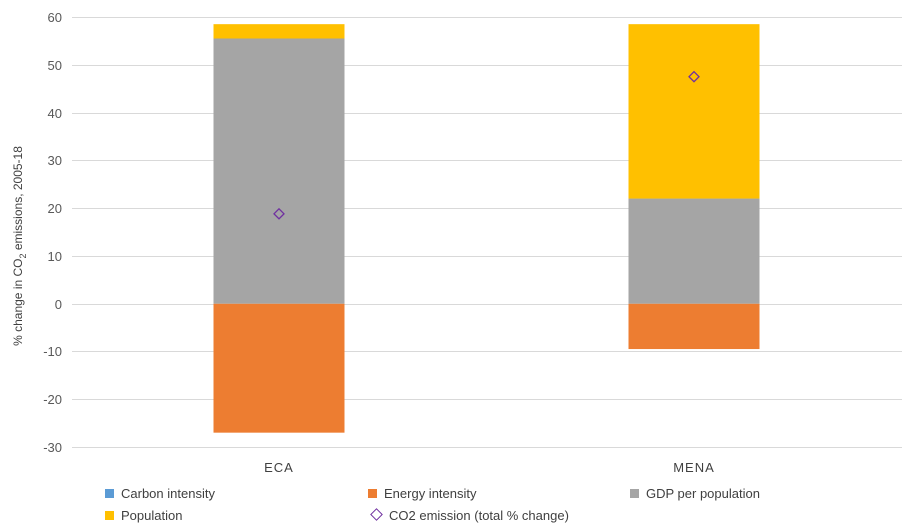 Image resolution: width=904 pixels, height=529 pixels. What do you see at coordinates (489, 467) in the screenshot?
I see `x-axis-categories: ECA MENA` at bounding box center [489, 467].